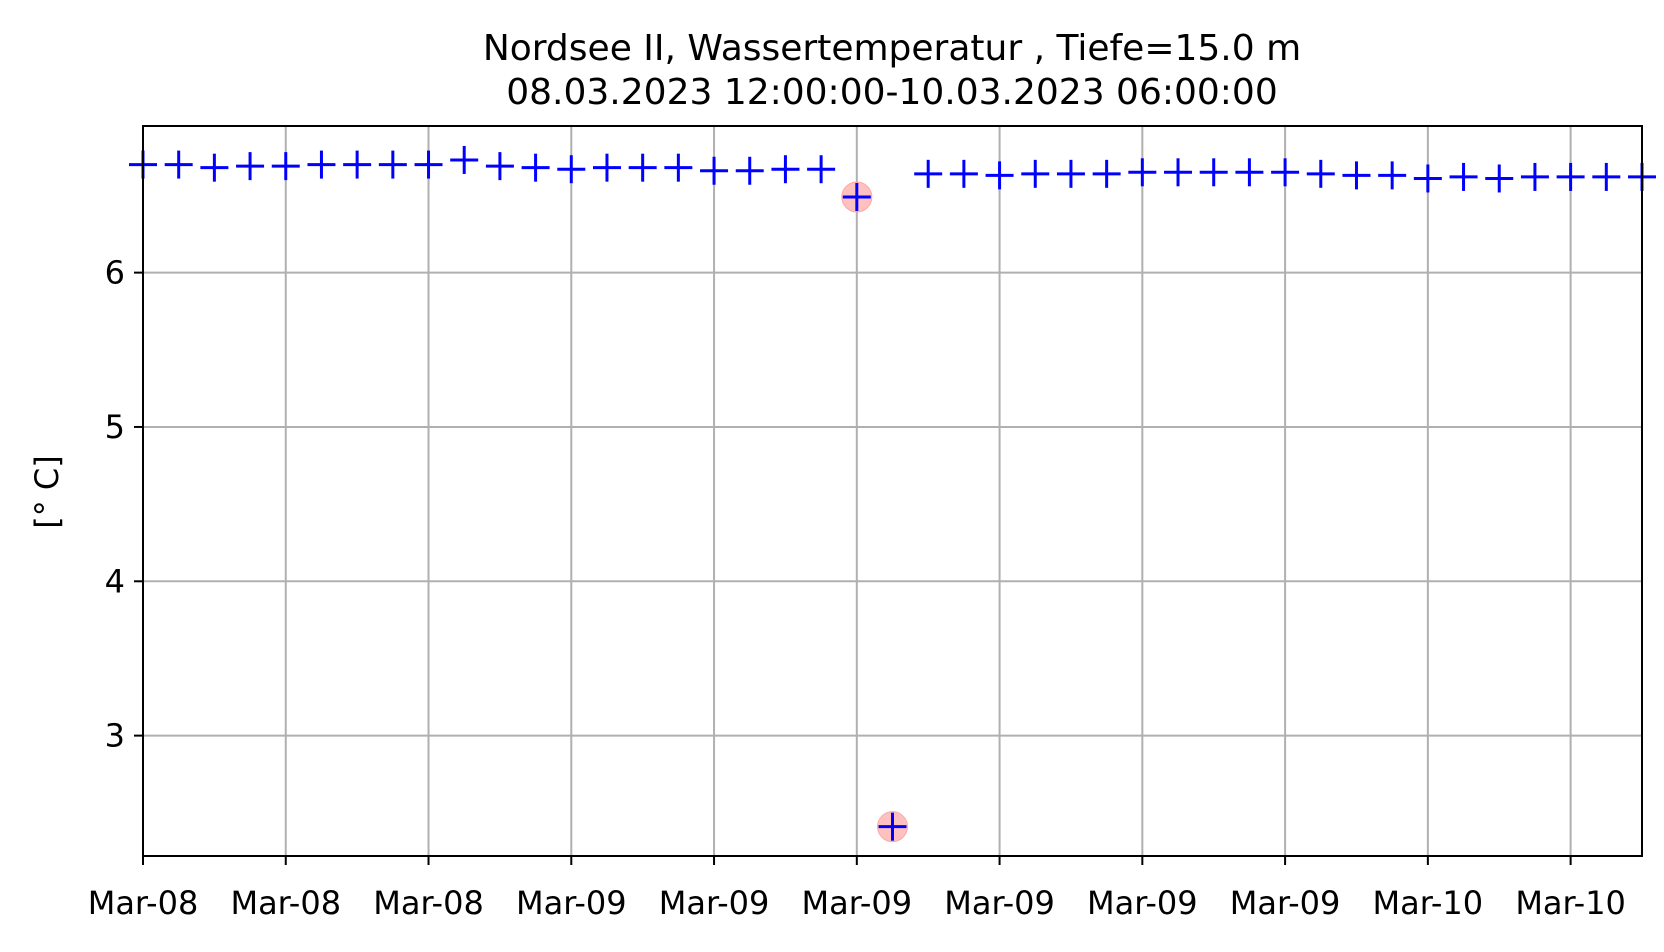 The image size is (1664, 952). What do you see at coordinates (115, 427) in the screenshot?
I see `y-tick-label: 5` at bounding box center [115, 427].